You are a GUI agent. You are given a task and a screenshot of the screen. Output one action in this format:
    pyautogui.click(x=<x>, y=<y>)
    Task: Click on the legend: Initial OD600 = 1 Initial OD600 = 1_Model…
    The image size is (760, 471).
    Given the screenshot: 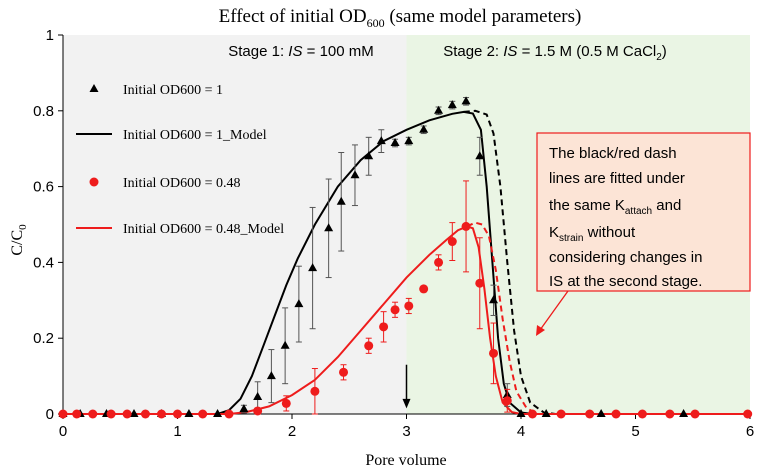 What is the action you would take?
    pyautogui.click(x=180, y=160)
    